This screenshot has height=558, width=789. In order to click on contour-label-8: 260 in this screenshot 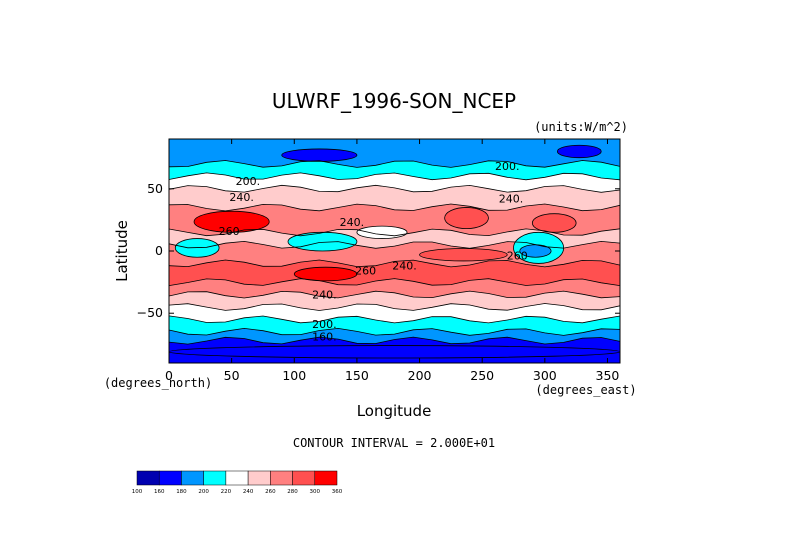, I will do `click(365, 271)`.